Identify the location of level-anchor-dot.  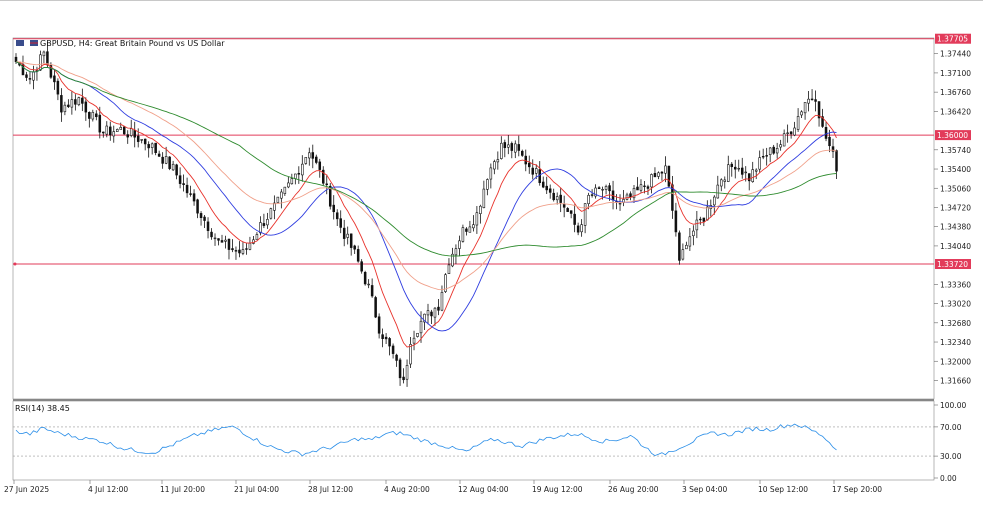
(15, 264).